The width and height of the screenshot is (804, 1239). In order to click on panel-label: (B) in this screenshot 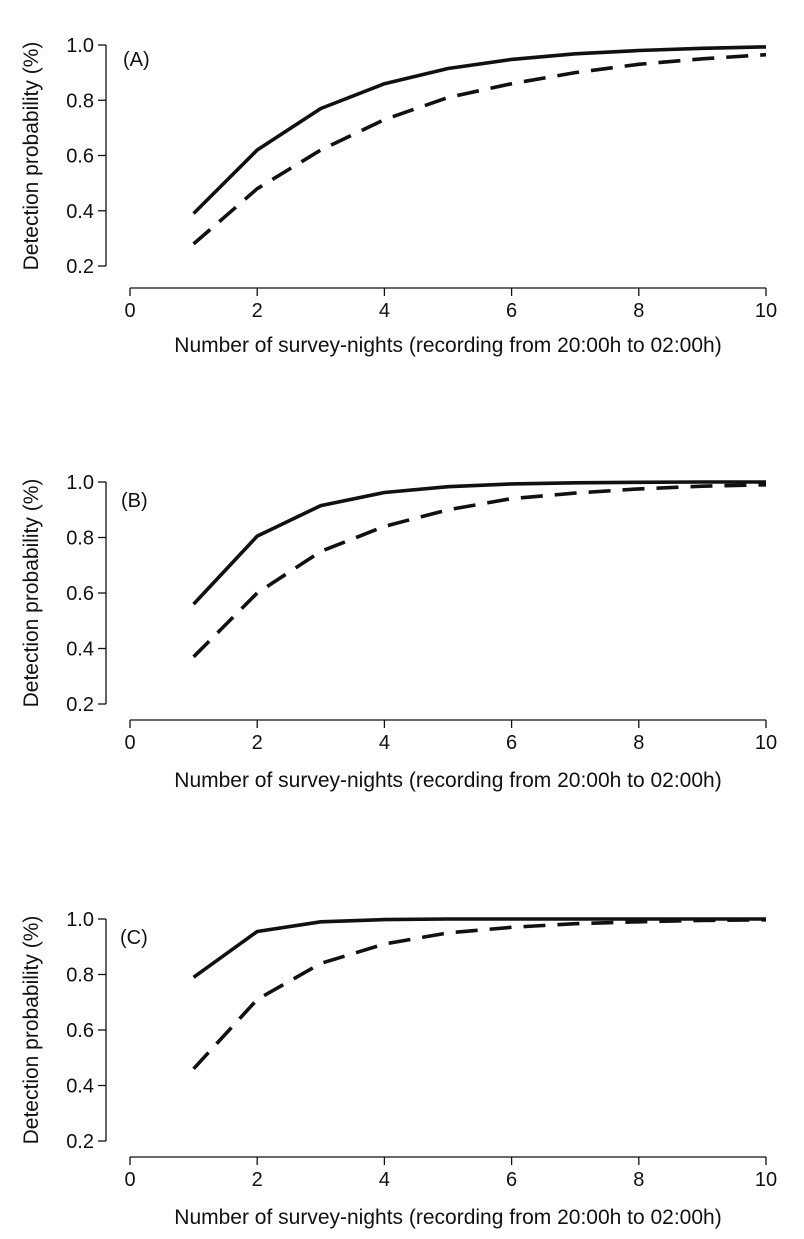, I will do `click(134, 501)`.